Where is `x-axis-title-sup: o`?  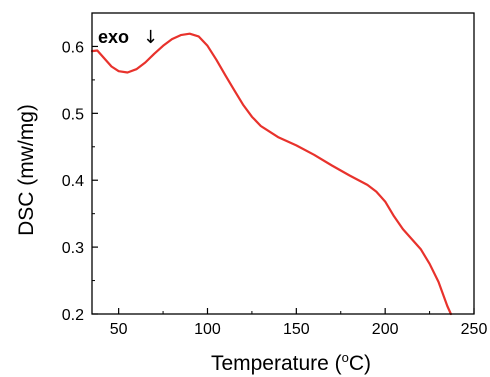
x-axis-title-sup: o is located at coordinates (345, 357).